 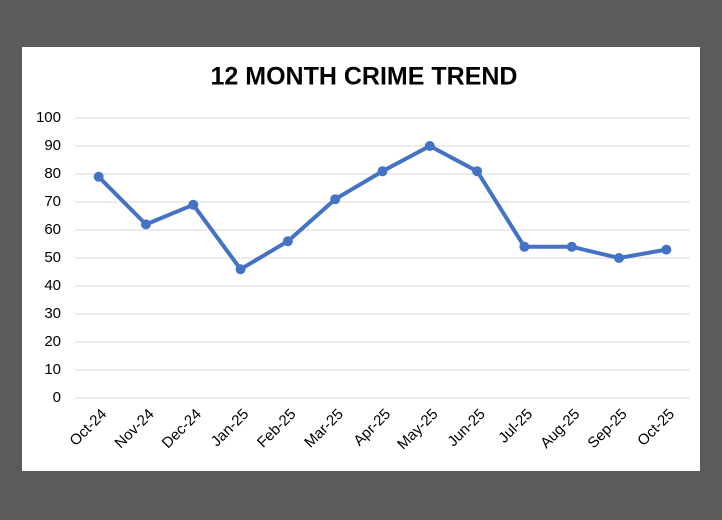 I want to click on y-tick-label: 10, so click(x=52, y=369).